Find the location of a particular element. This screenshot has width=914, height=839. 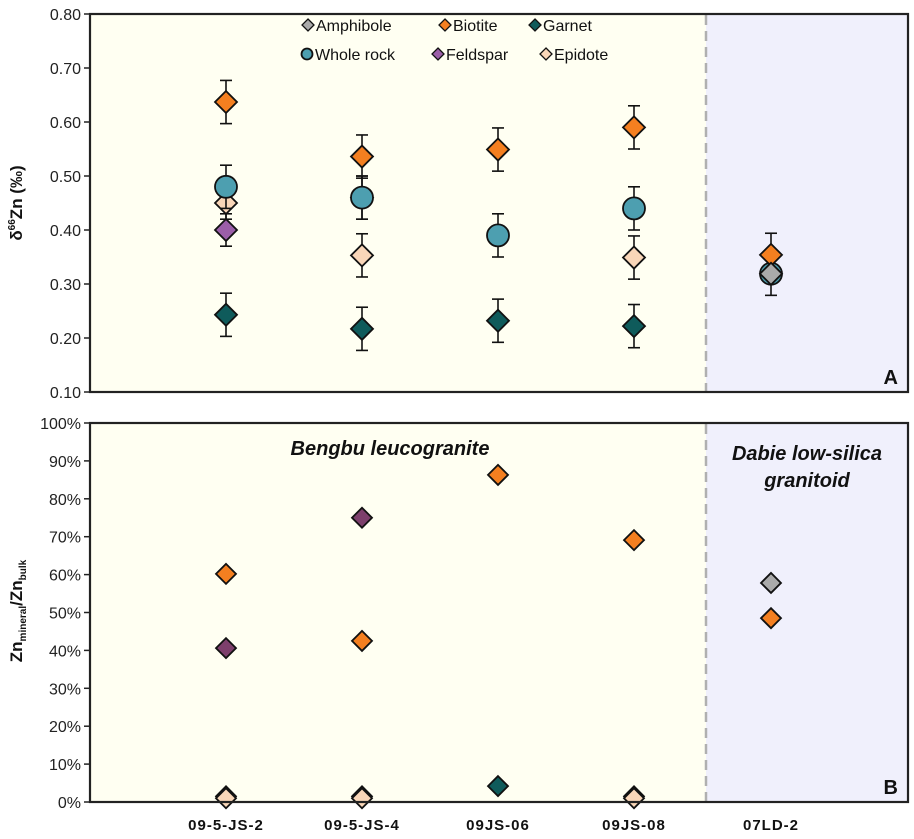

isotope-superscript: 66 is located at coordinates (12, 225).